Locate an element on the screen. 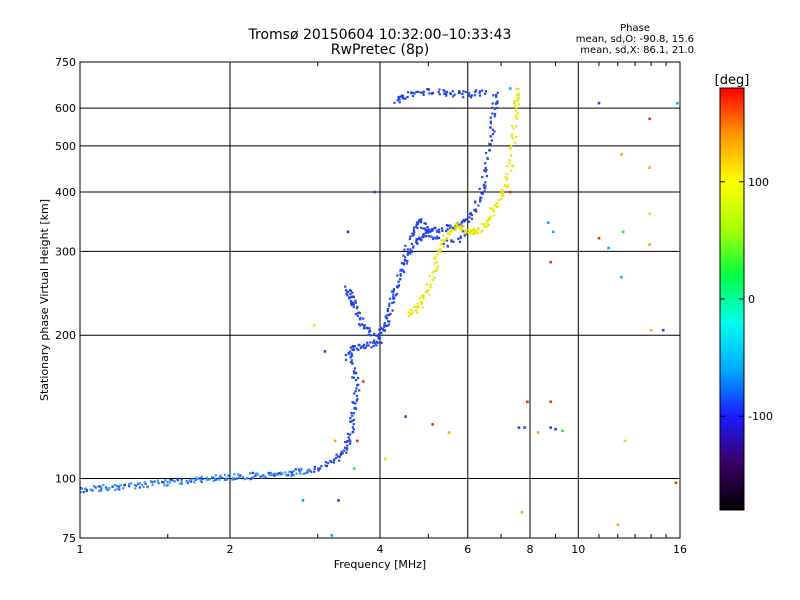 This screenshot has width=800, height=600. chart-subtitle: RwPretec (8p) is located at coordinates (380, 50).